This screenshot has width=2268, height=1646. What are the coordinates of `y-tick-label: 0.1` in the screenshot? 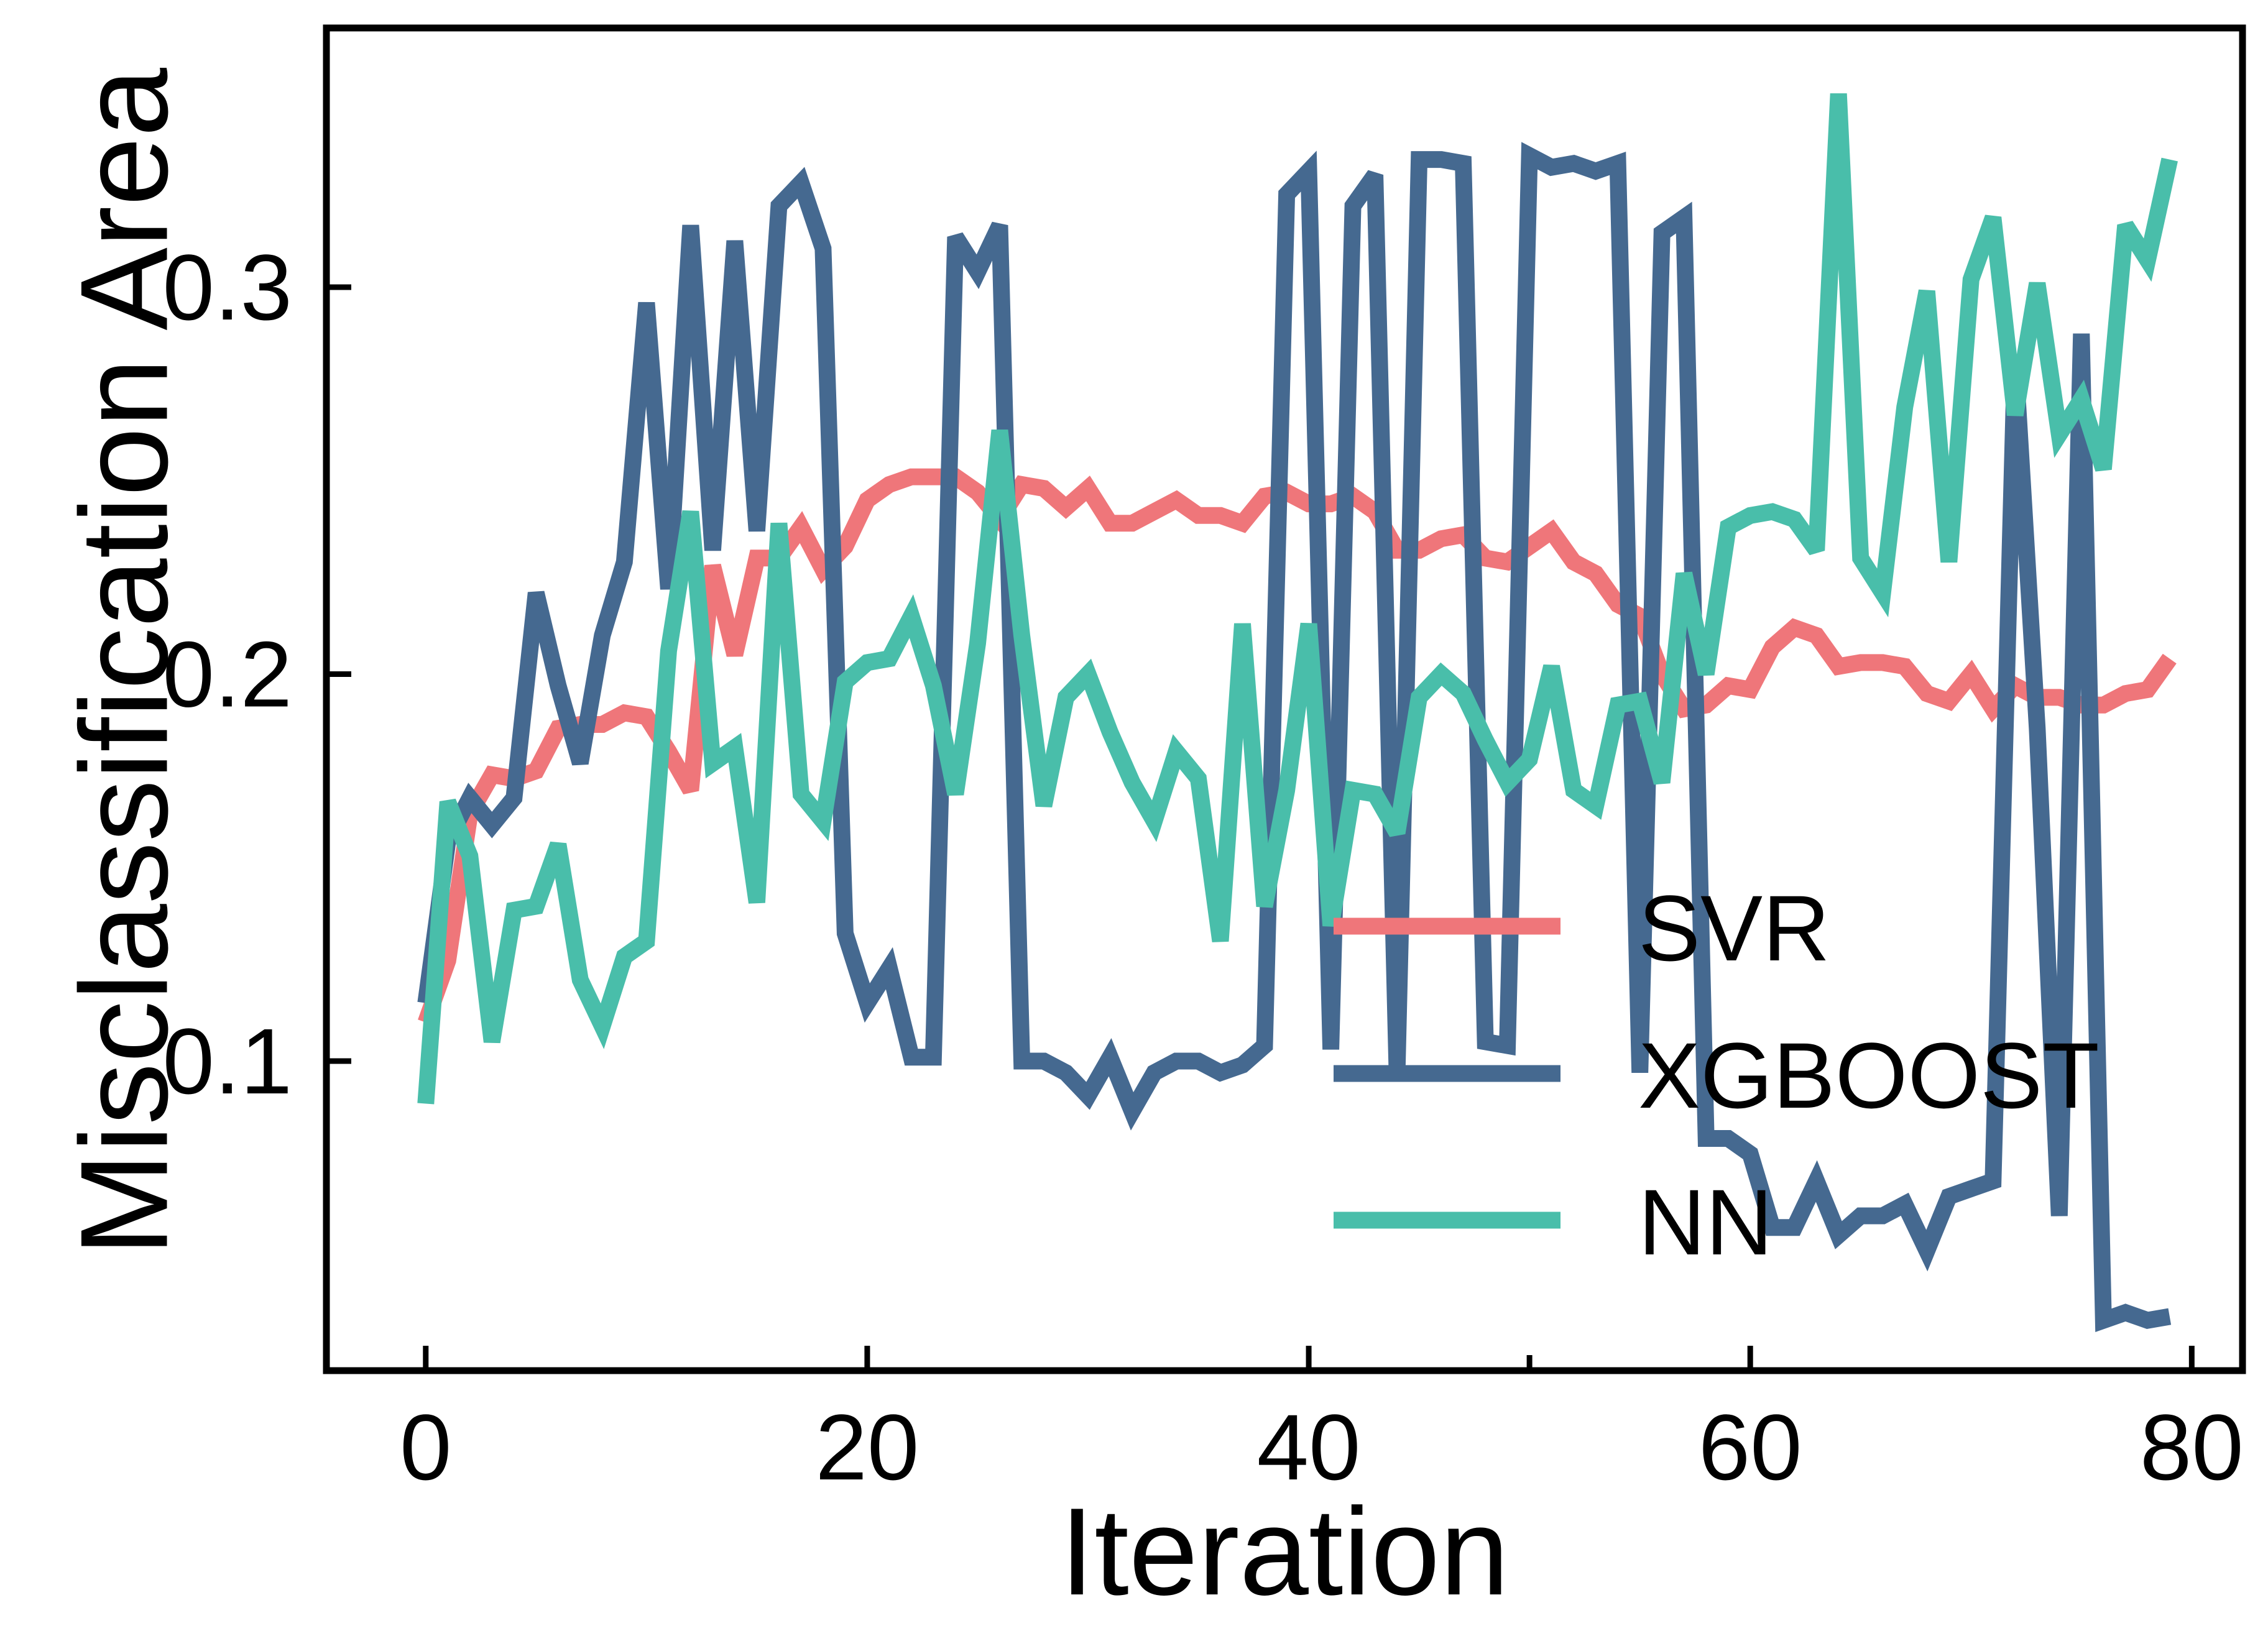 It's located at (227, 1061).